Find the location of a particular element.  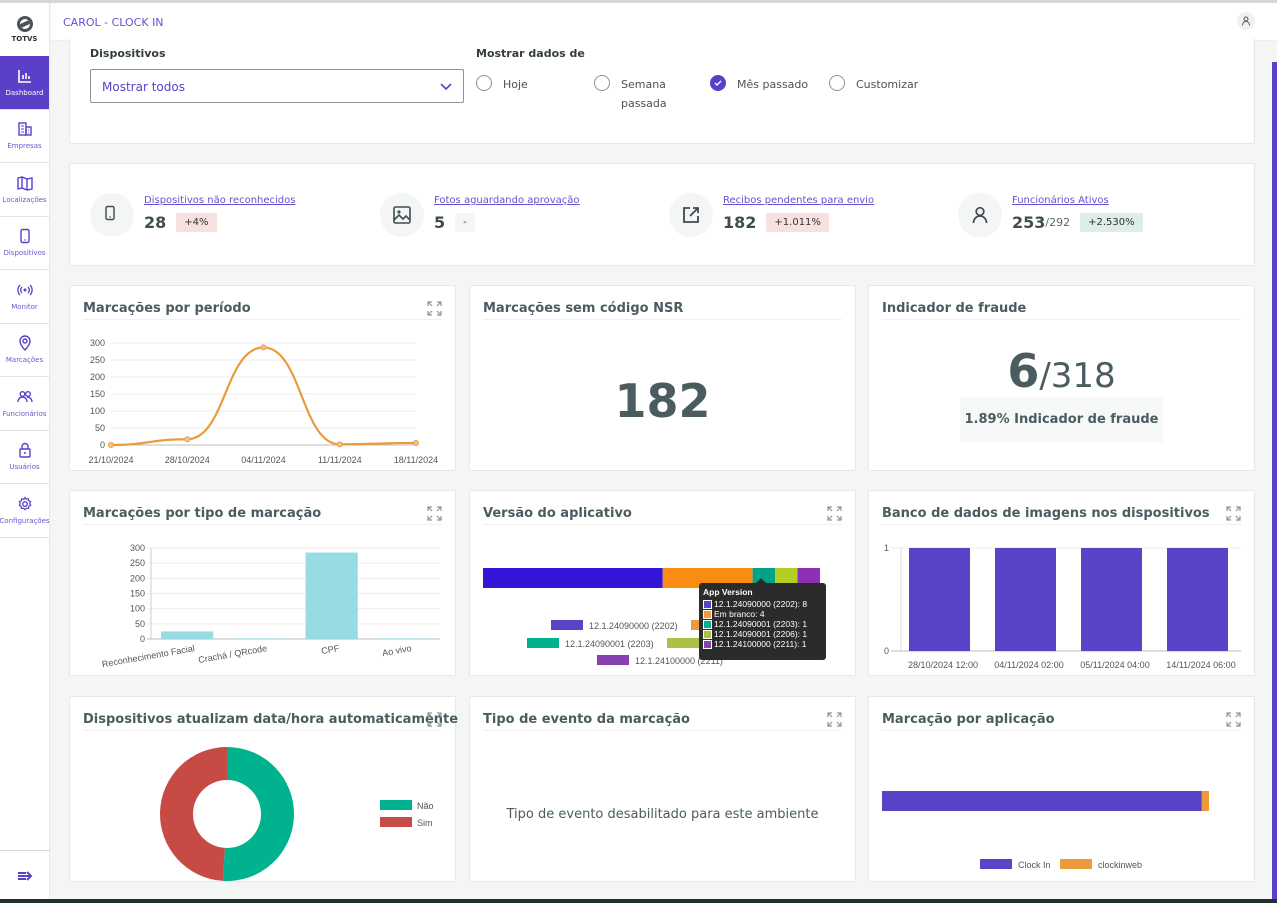

sidebar-item-usuarios: Usuários is located at coordinates (24, 457).